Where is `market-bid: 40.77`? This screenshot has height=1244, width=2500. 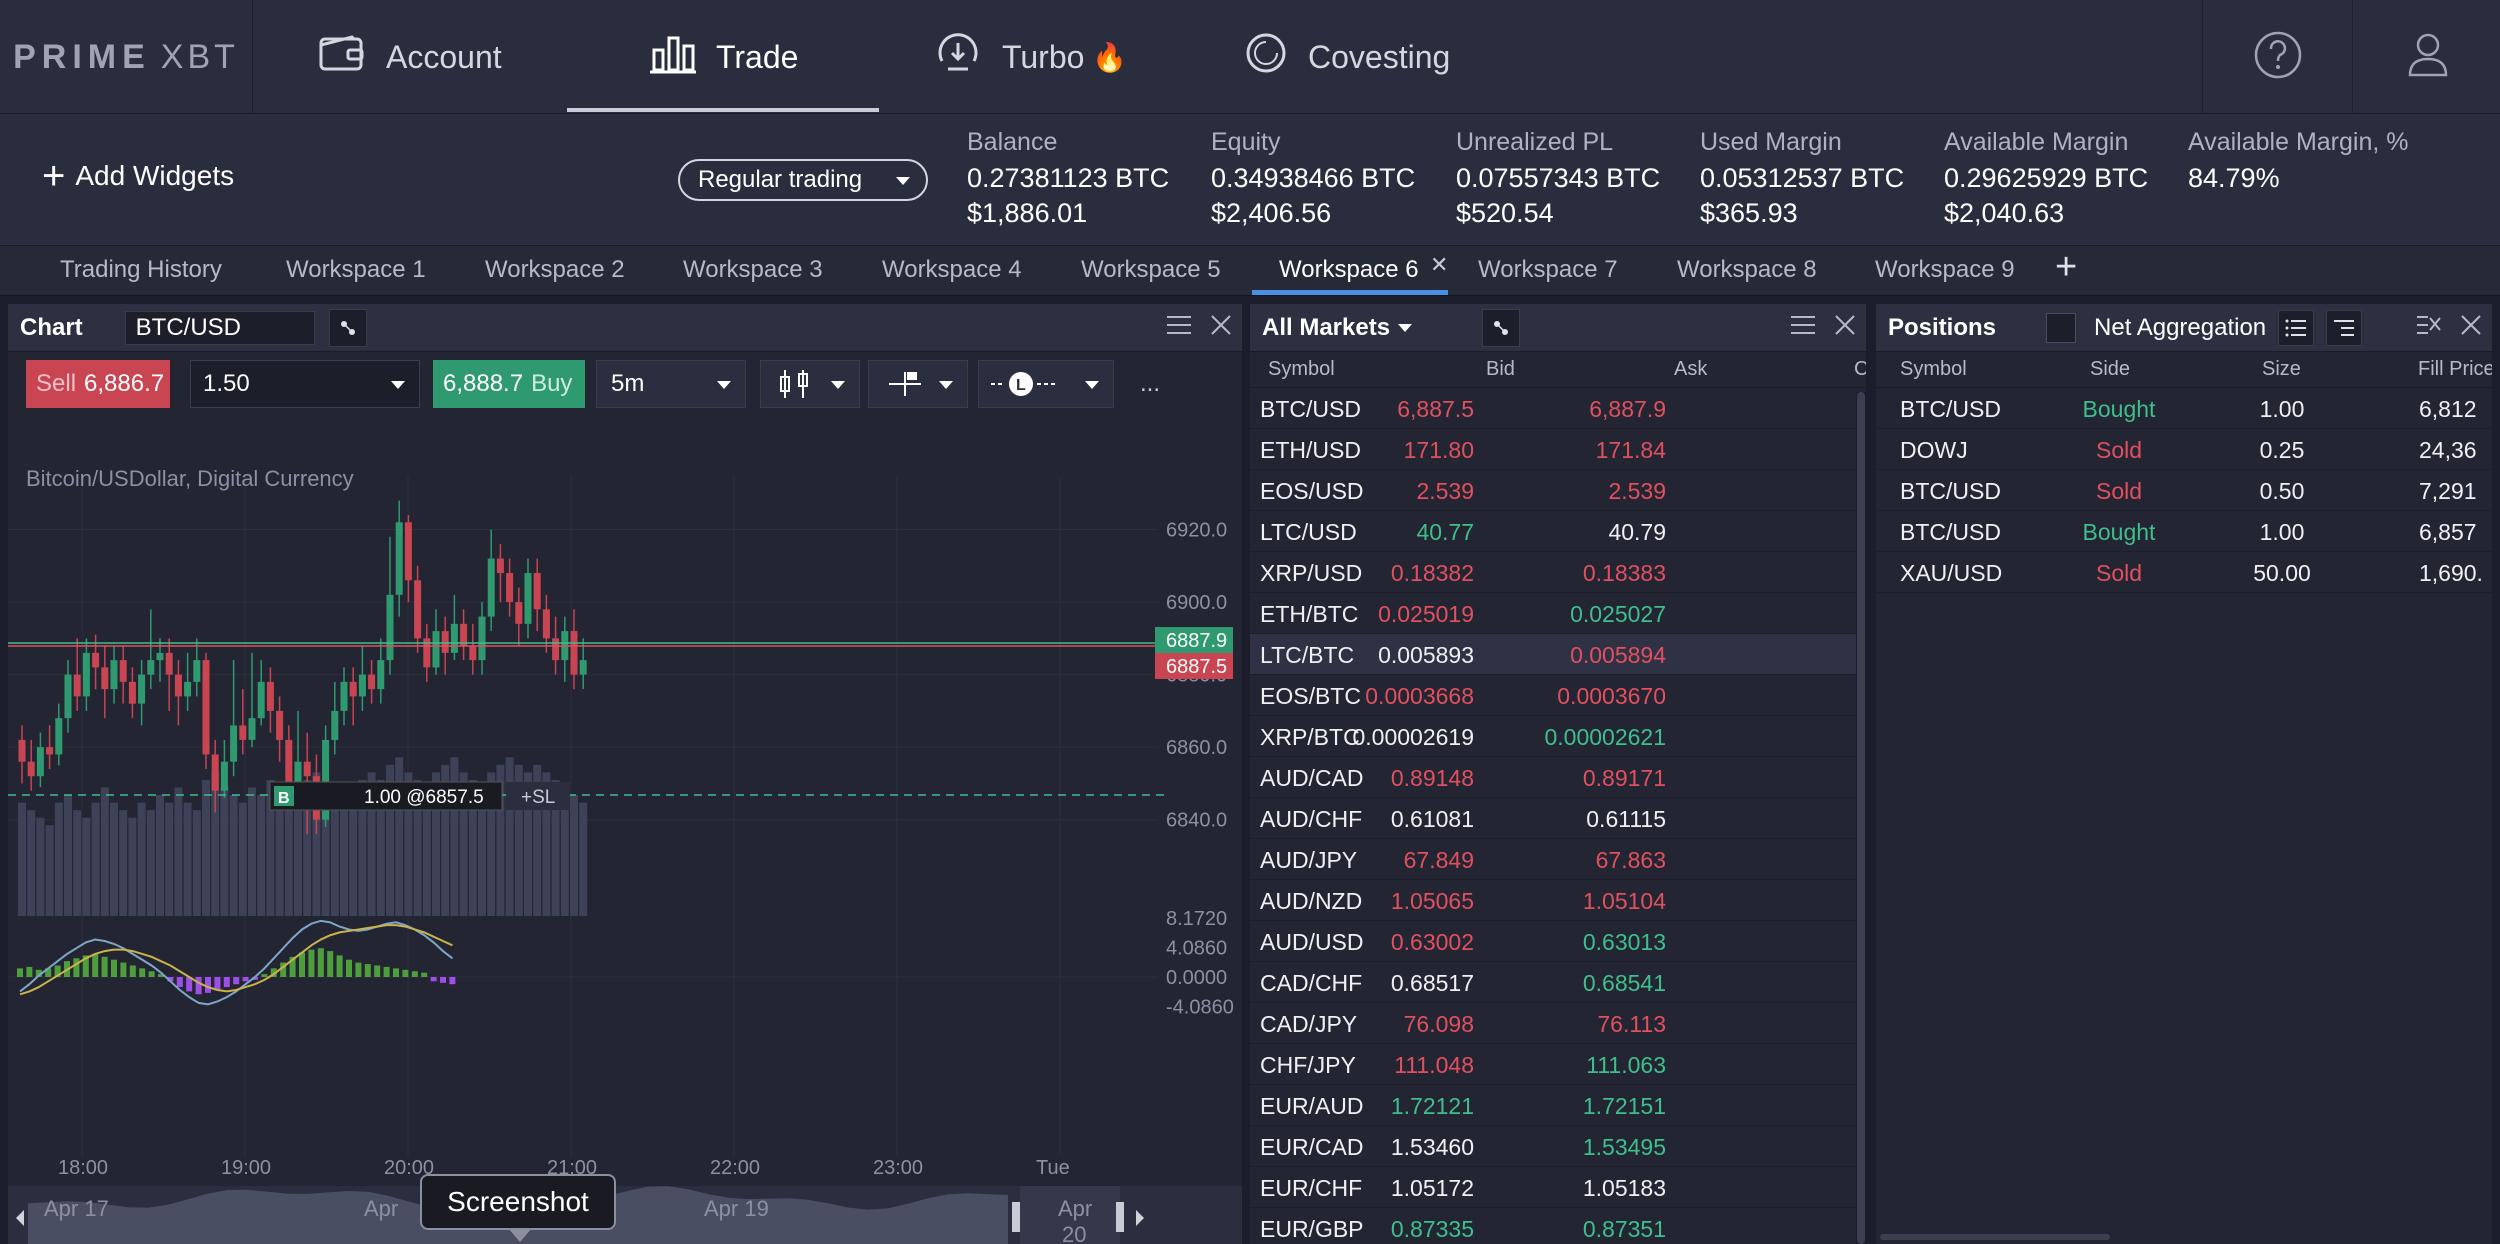 market-bid: 40.77 is located at coordinates (1445, 532).